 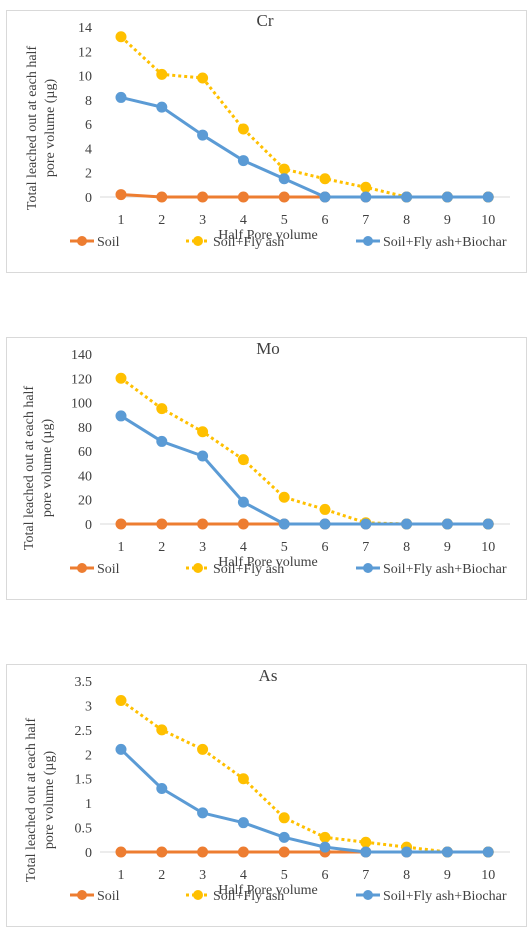 What do you see at coordinates (81, 355) in the screenshot?
I see `y-tick-label: 140` at bounding box center [81, 355].